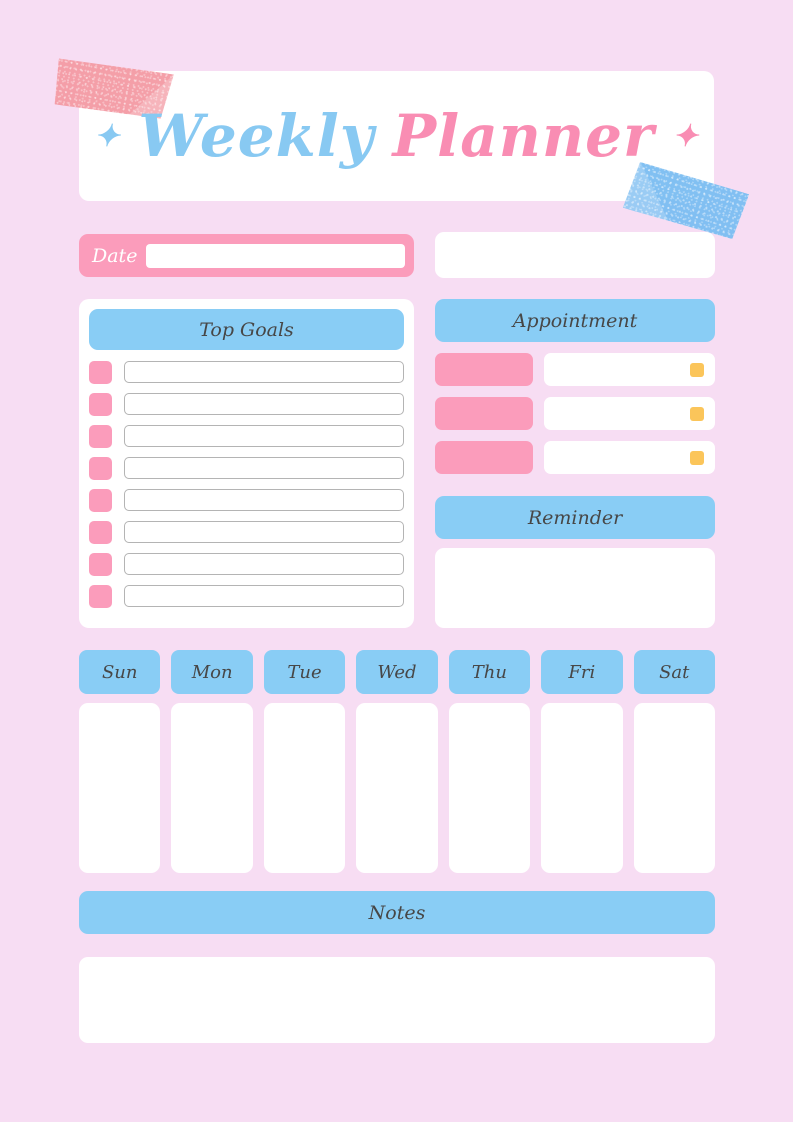 This screenshot has width=793, height=1122. Describe the element at coordinates (397, 912) in the screenshot. I see `notes-heading: Notes` at that location.